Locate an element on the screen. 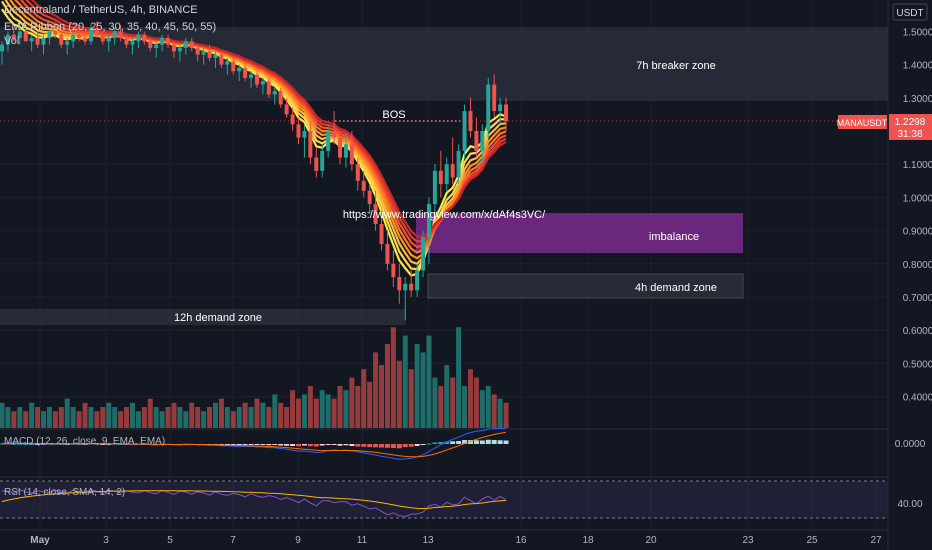 This screenshot has width=932, height=550. symbol-legend: Decentraland / TetherUS, 4h, BINANCE is located at coordinates (101, 10).